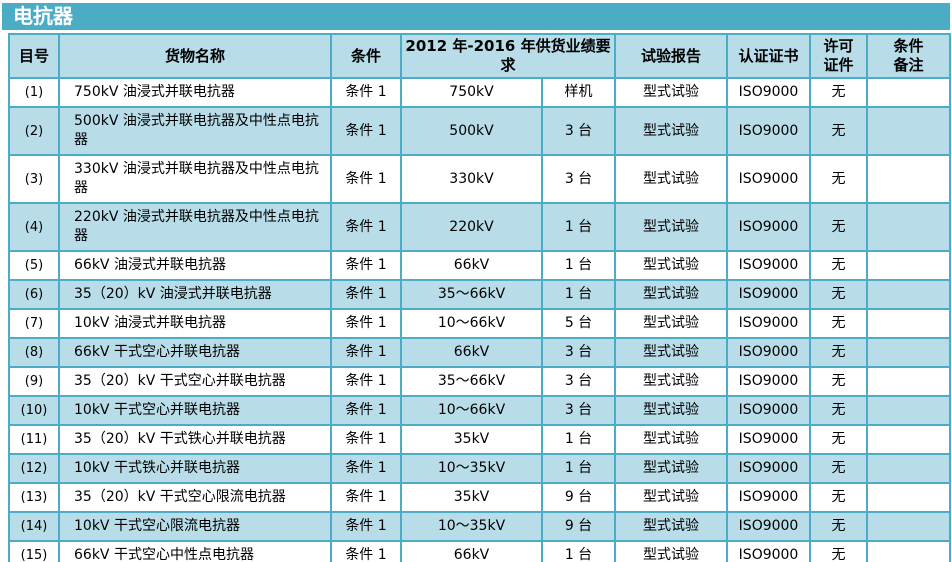 The image size is (952, 562). Describe the element at coordinates (471, 179) in the screenshot. I see `cell-voltage: 330kV` at that location.